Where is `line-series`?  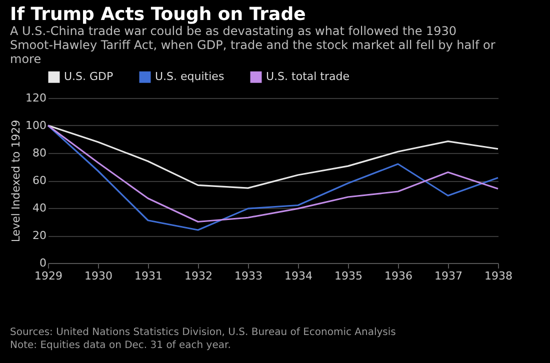 line-series is located at coordinates (273, 156).